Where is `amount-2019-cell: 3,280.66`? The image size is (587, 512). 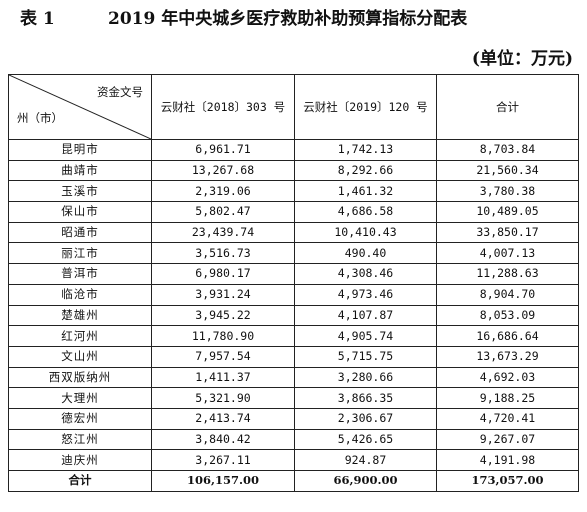 amount-2019-cell: 3,280.66 is located at coordinates (365, 377).